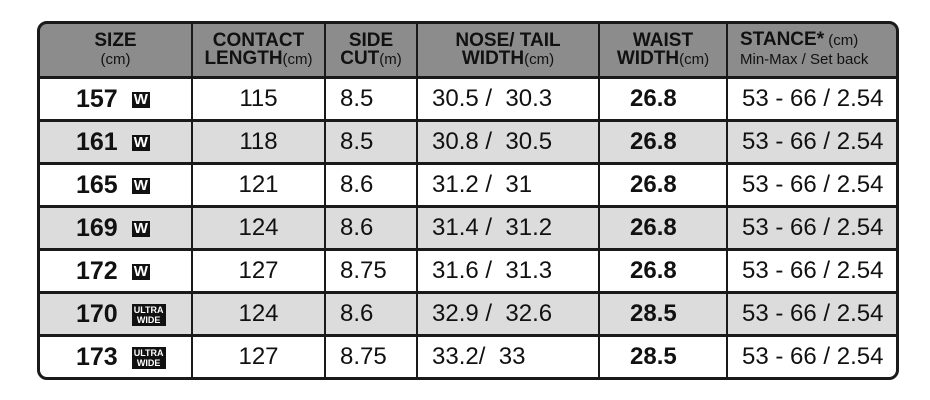 This screenshot has height=400, width=930. Describe the element at coordinates (259, 98) in the screenshot. I see `table-cell: 115` at that location.